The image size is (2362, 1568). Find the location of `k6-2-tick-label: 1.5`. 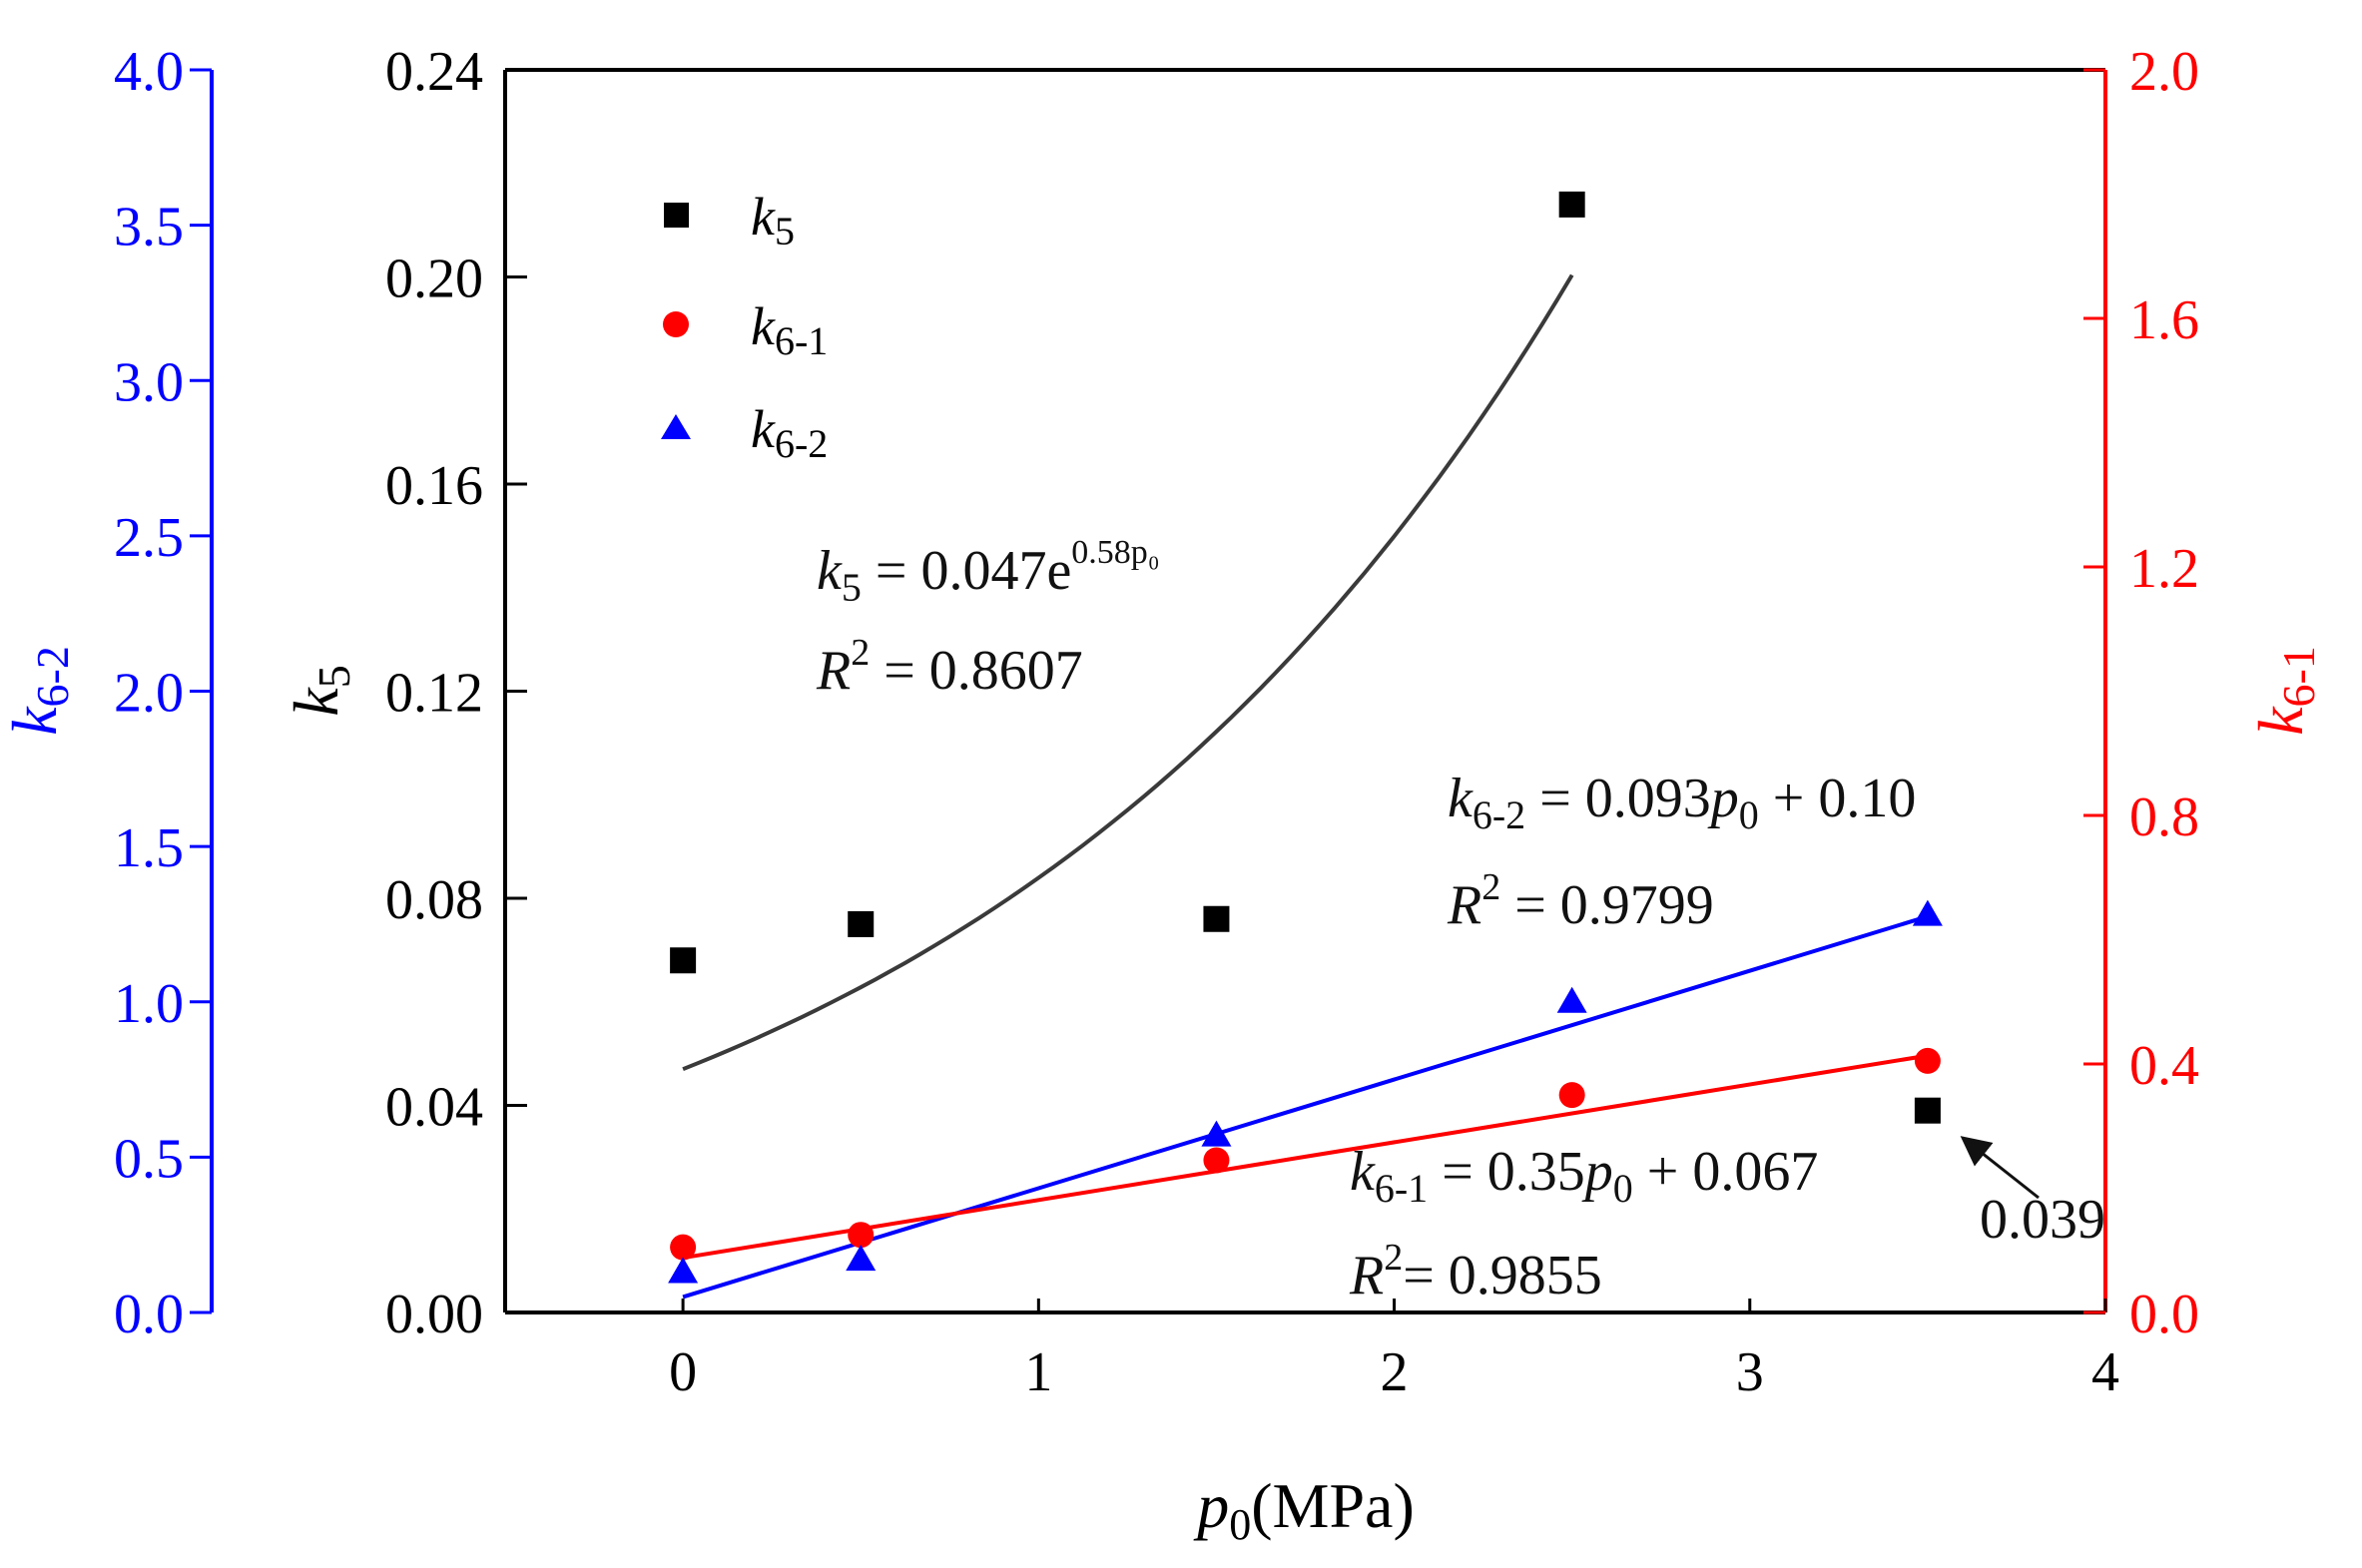

k6-2-tick-label: 1.5 is located at coordinates (149, 848).